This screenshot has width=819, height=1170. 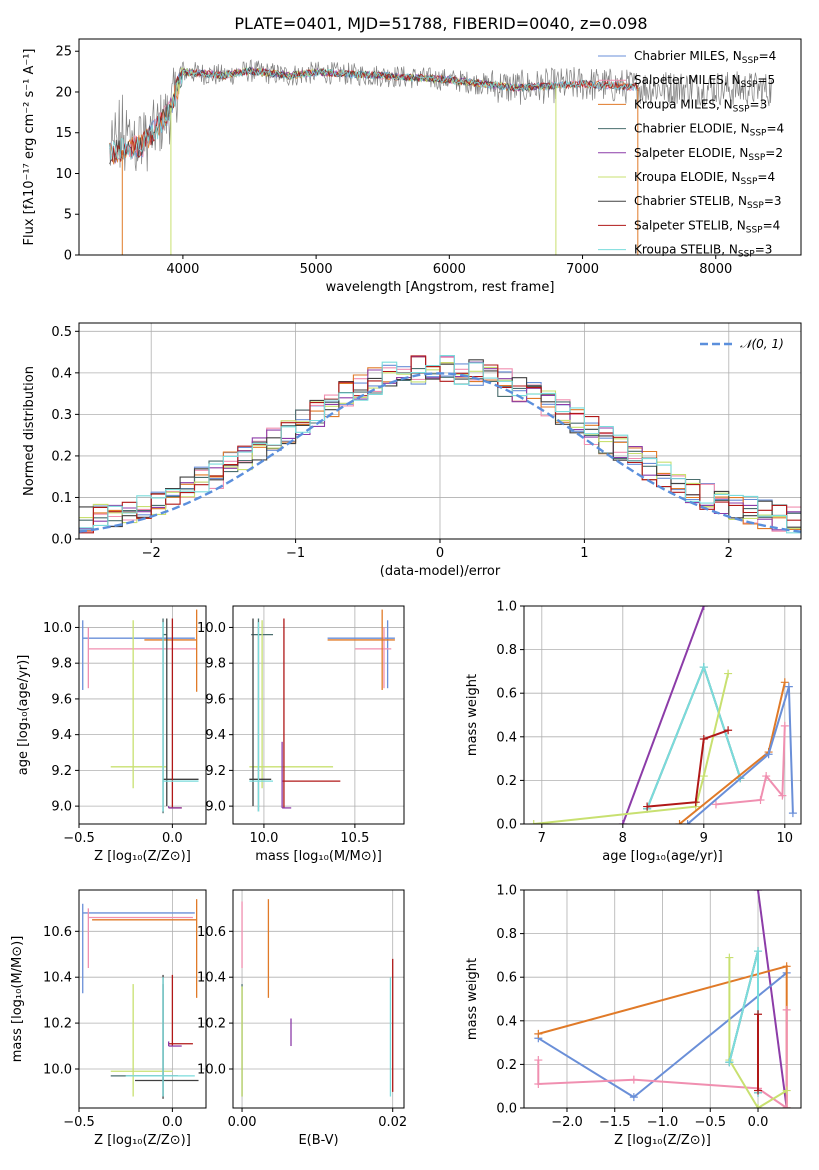 I want to click on x-tick-label: 10.5, so click(x=354, y=838).